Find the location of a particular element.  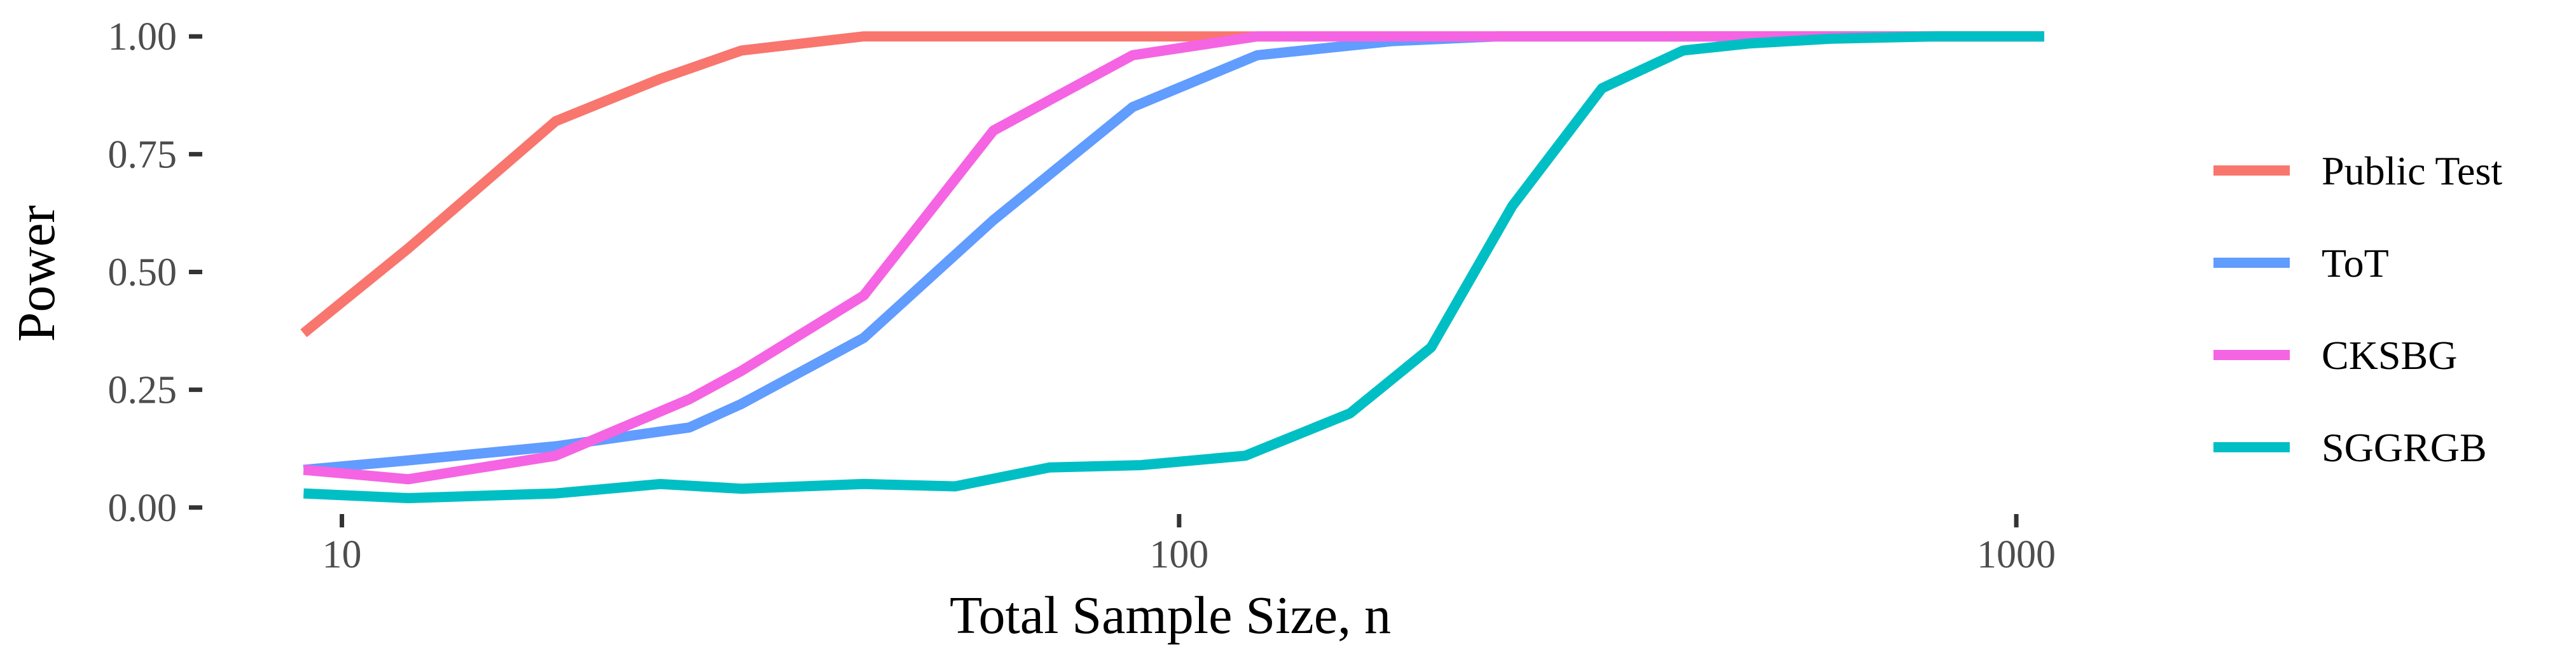

legend-label-3: SGGRGB is located at coordinates (2404, 447).